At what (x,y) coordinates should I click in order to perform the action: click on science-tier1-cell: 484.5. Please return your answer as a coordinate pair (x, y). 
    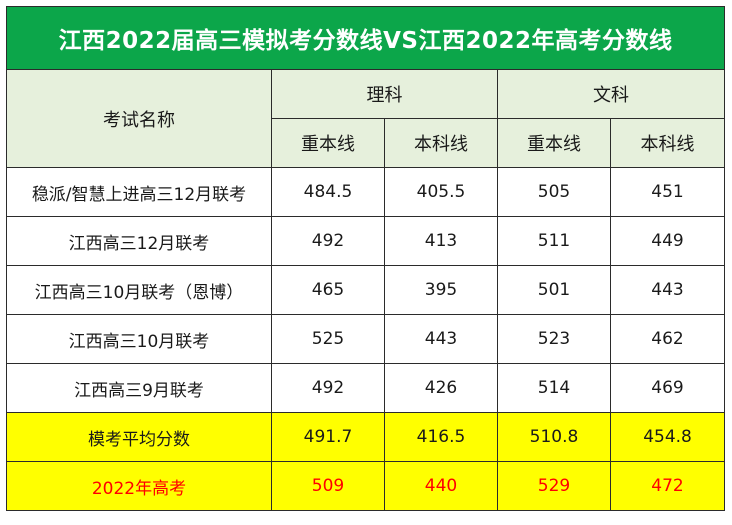
    Looking at the image, I should click on (328, 192).